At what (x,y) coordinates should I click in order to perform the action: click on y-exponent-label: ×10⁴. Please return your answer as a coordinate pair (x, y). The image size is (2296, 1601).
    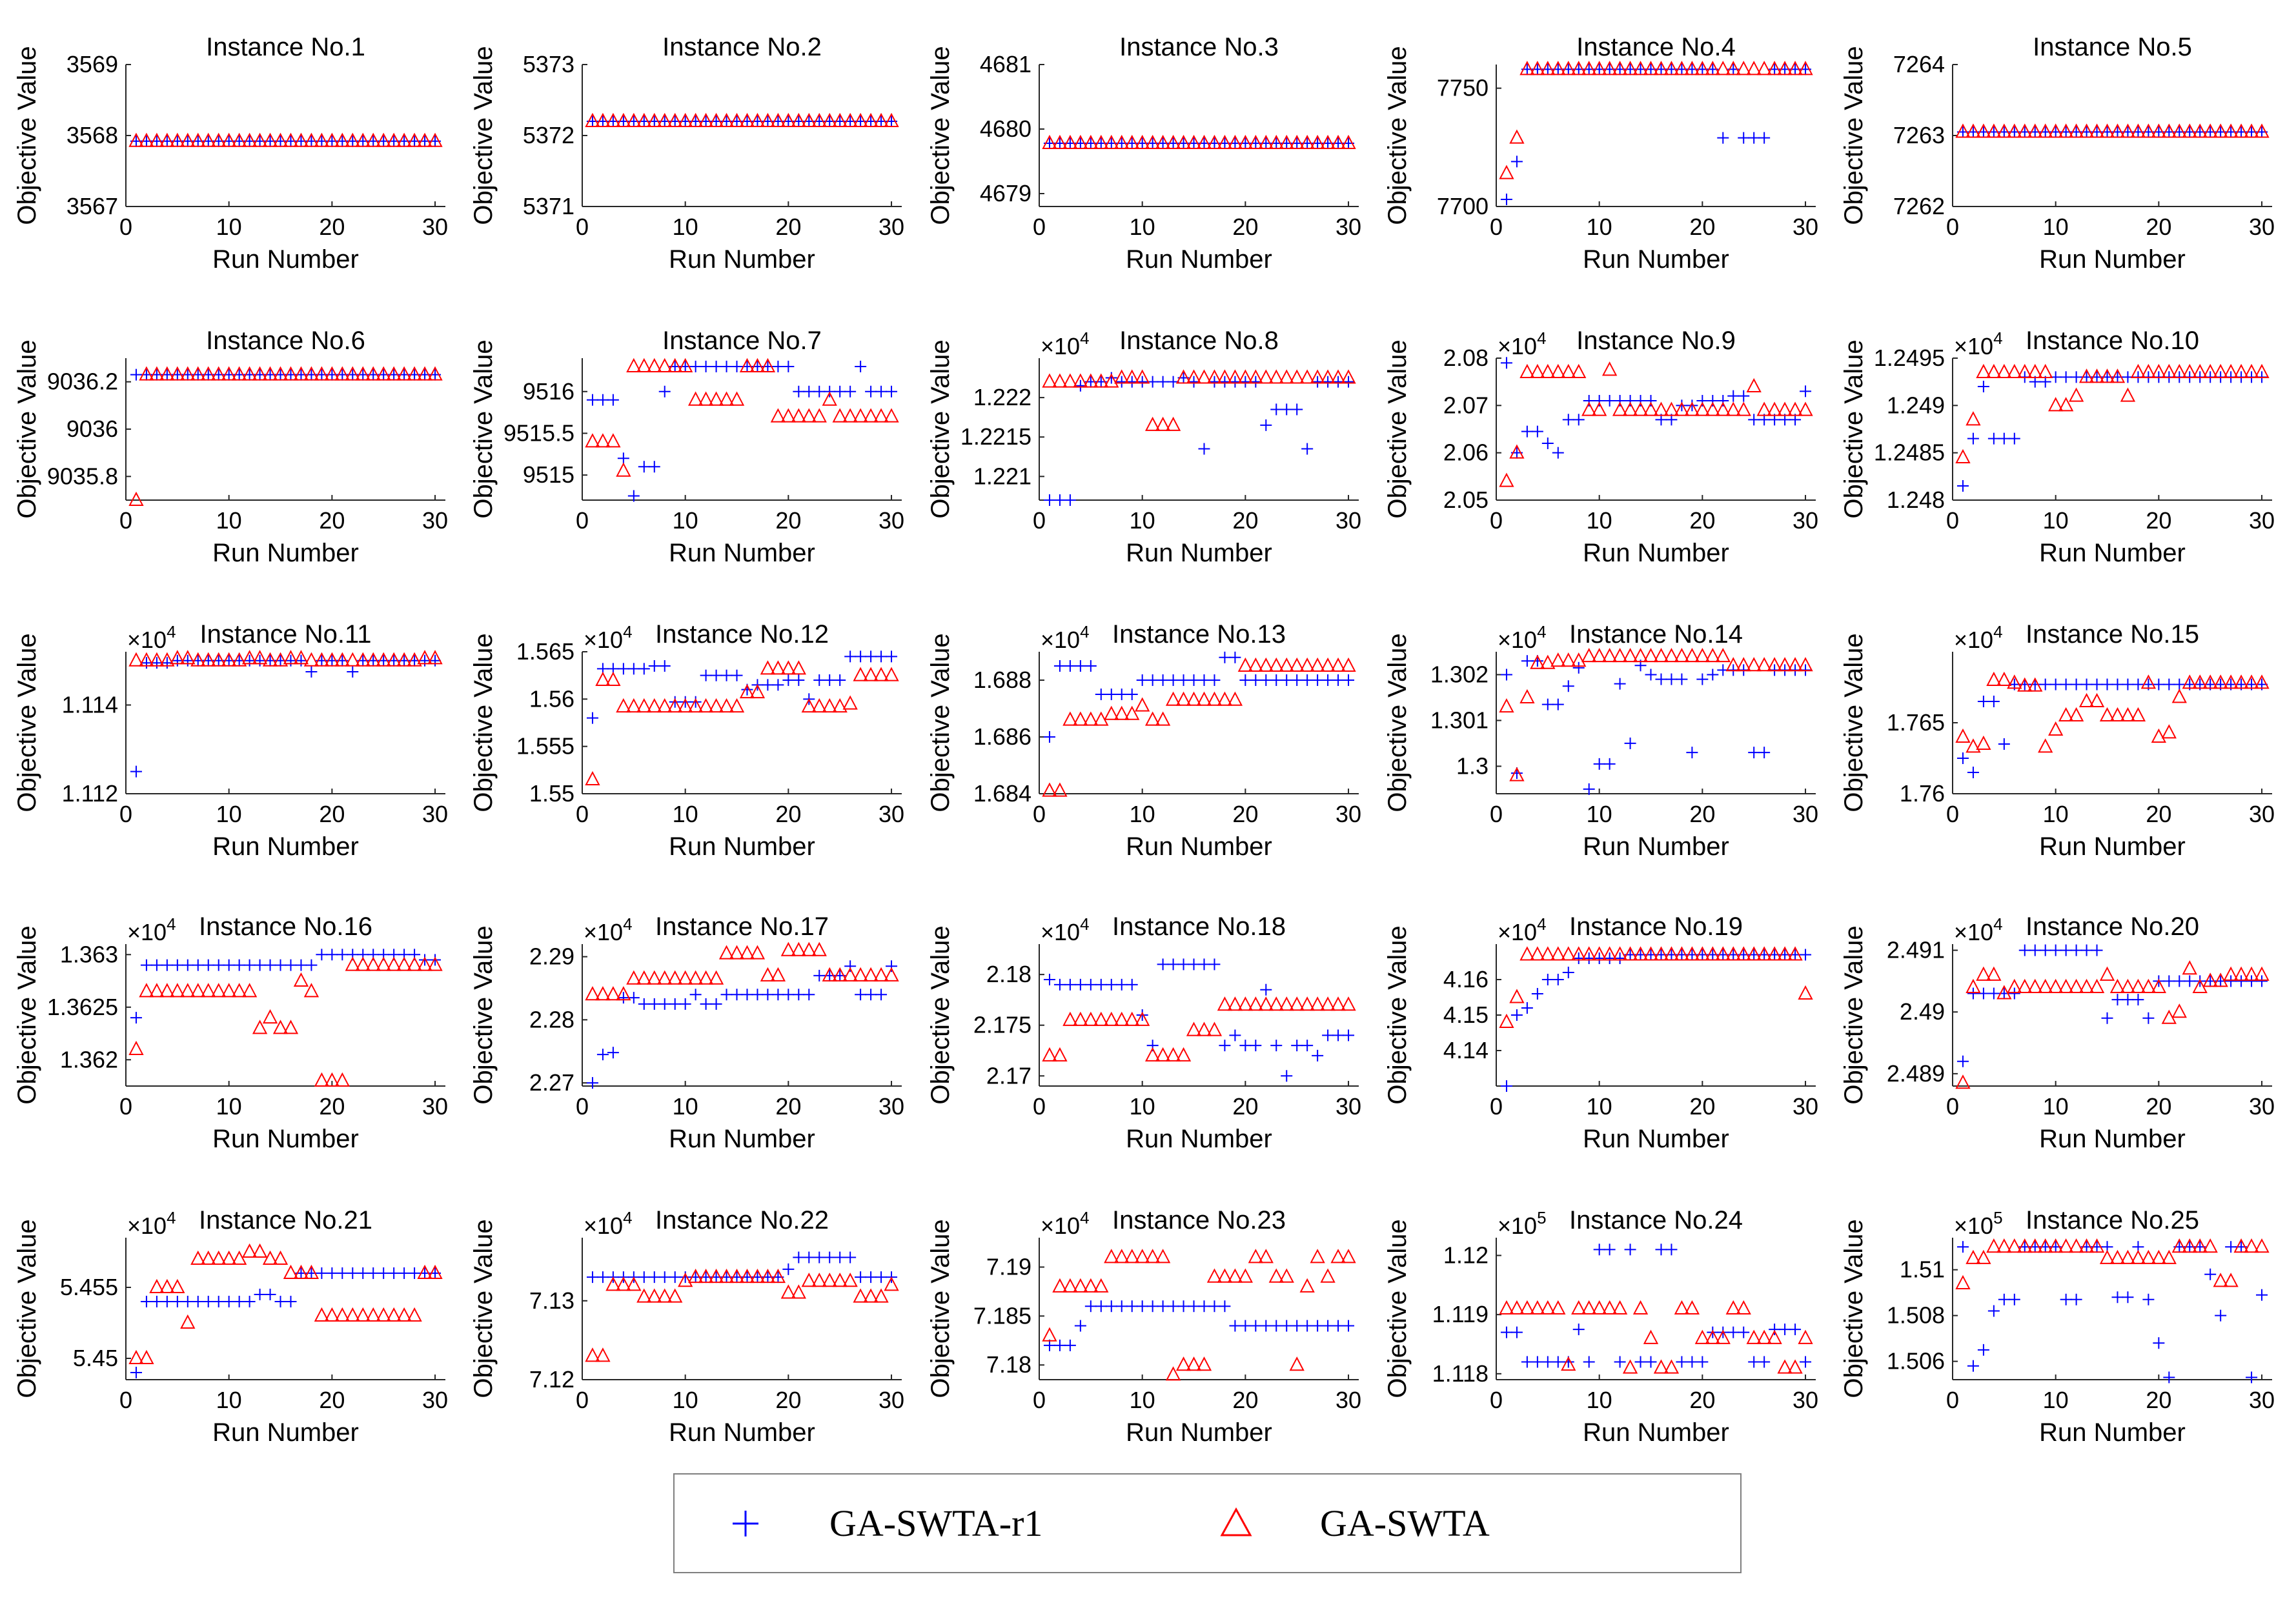
    Looking at the image, I should click on (151, 637).